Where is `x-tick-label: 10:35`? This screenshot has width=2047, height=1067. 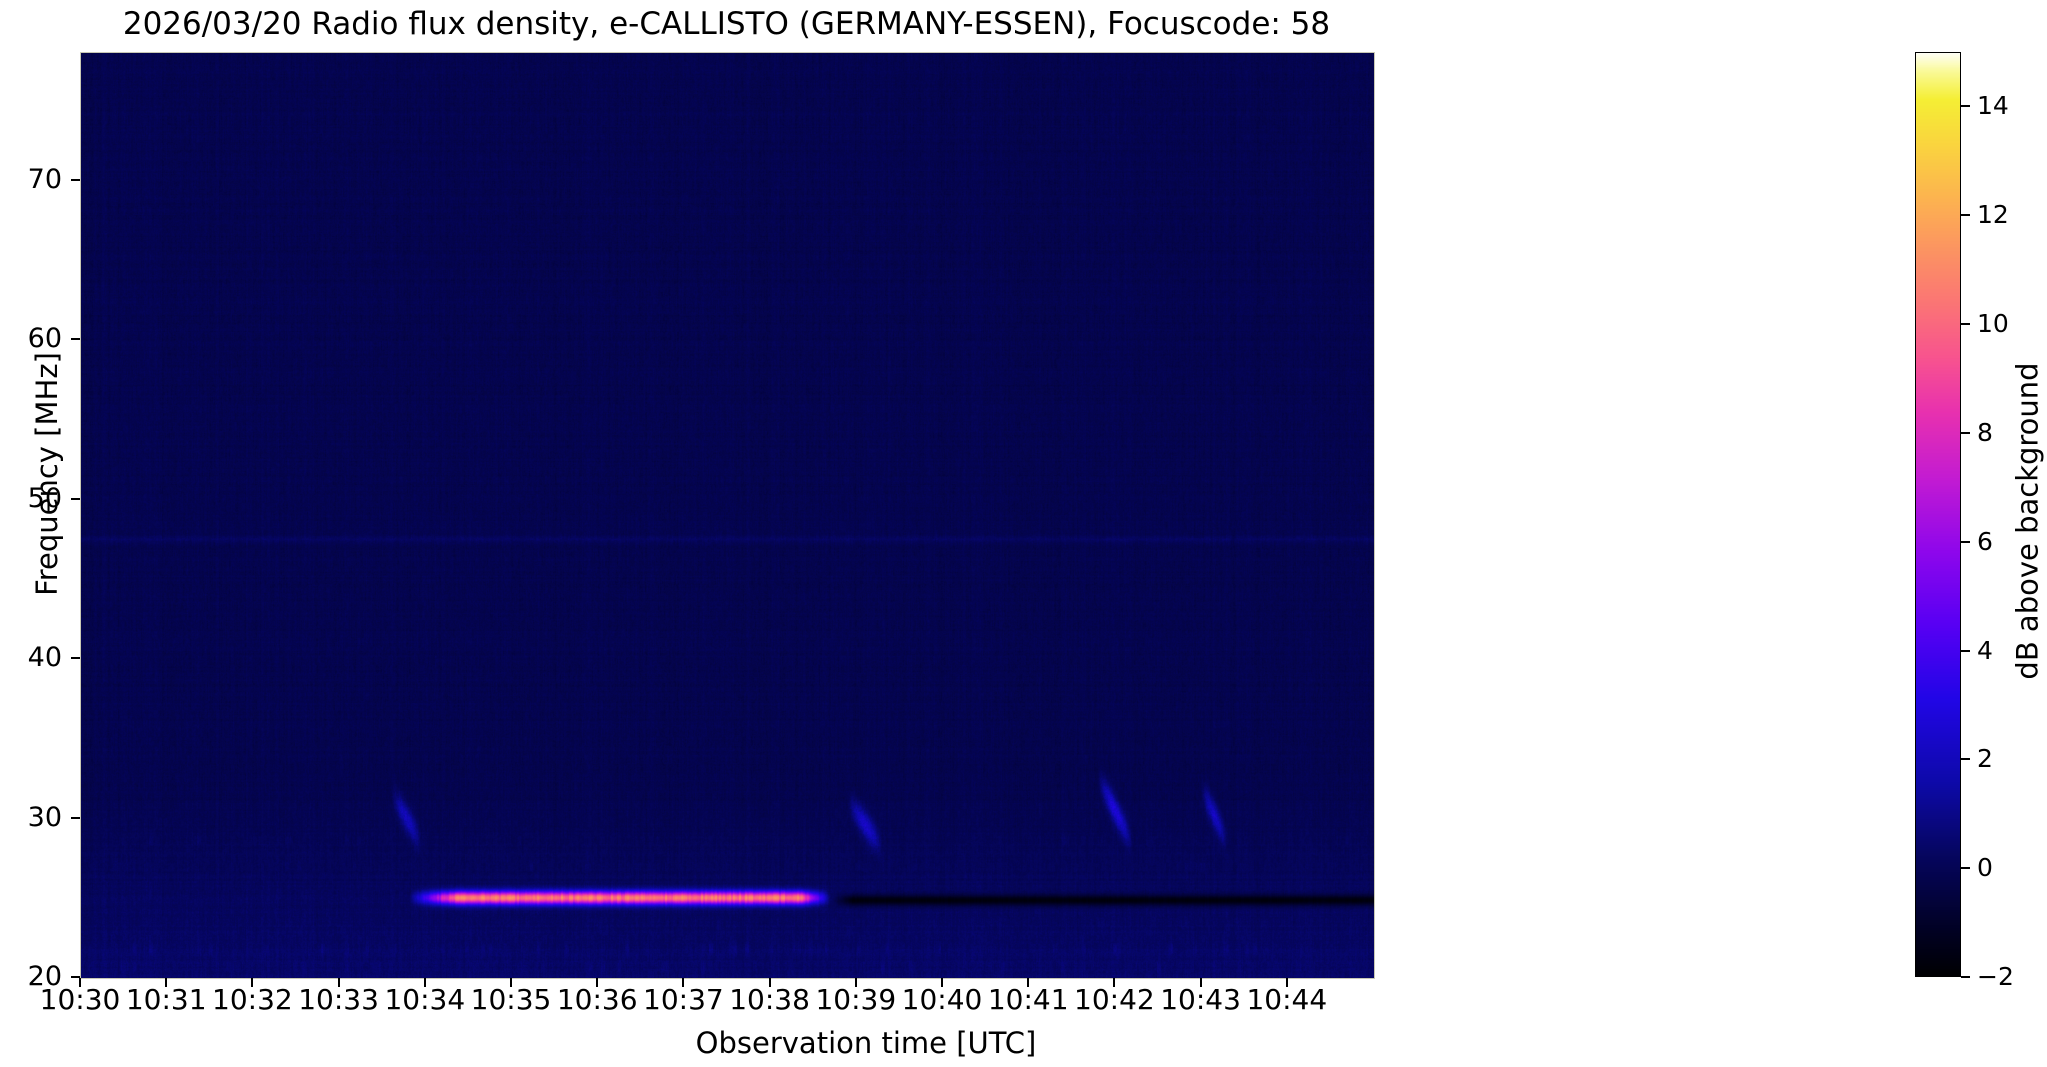 x-tick-label: 10:35 is located at coordinates (511, 999).